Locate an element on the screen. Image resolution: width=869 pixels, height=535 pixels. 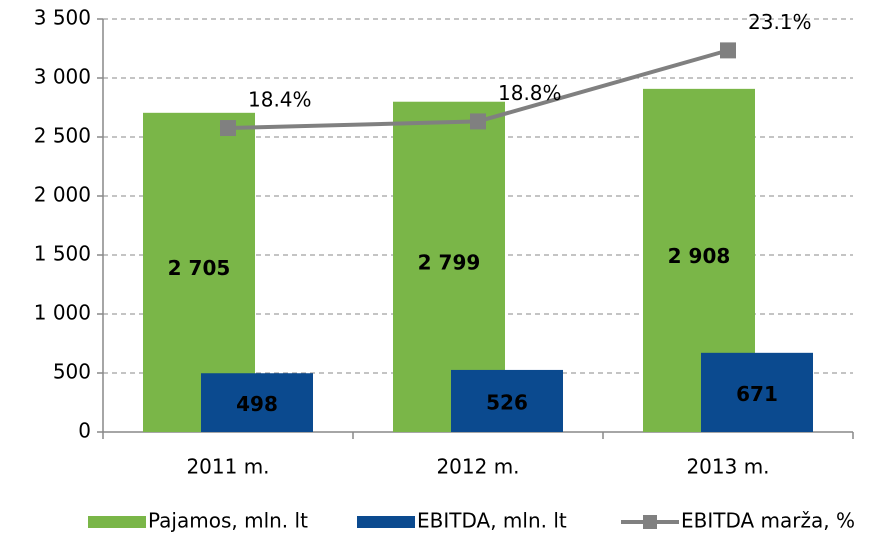
data-label: 526 is located at coordinates (507, 402).